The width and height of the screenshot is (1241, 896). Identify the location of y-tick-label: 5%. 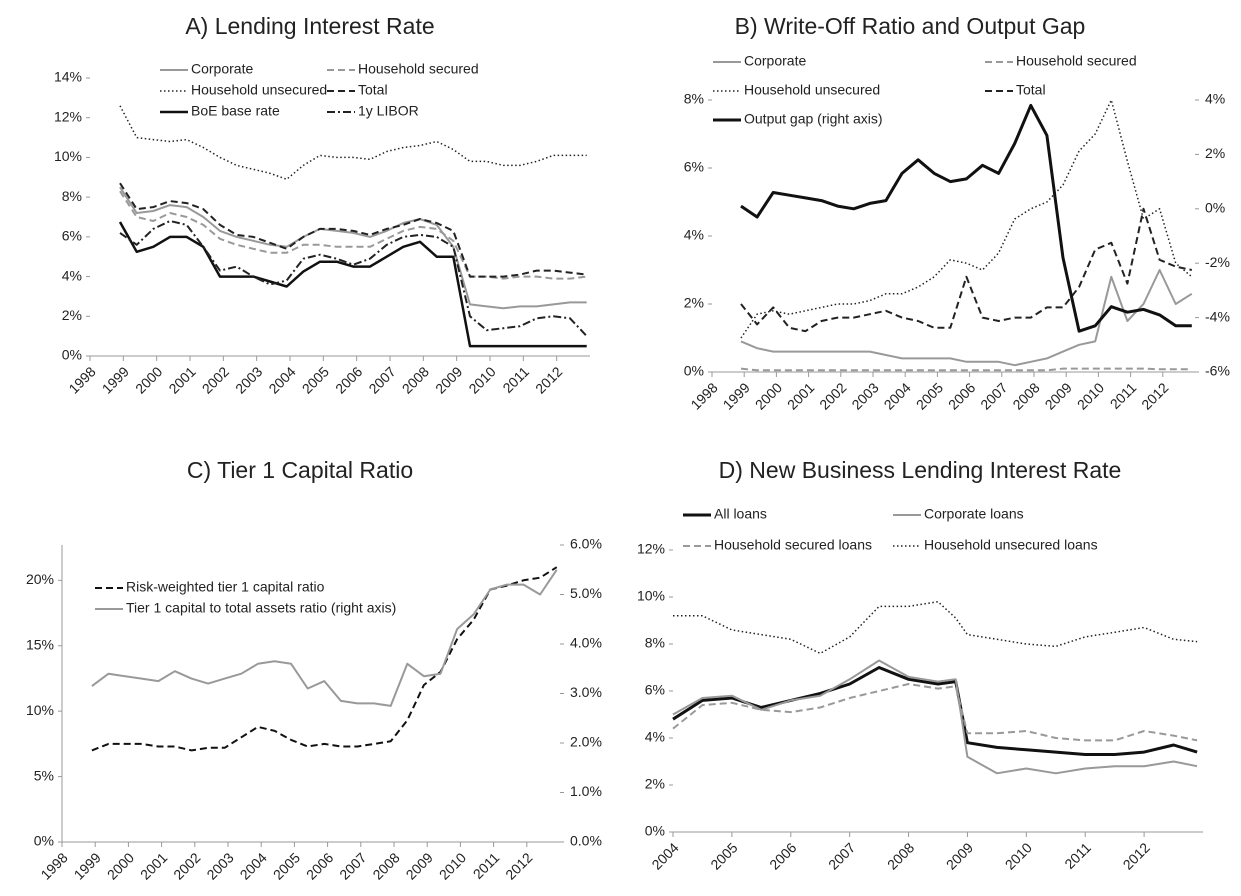
(44, 775).